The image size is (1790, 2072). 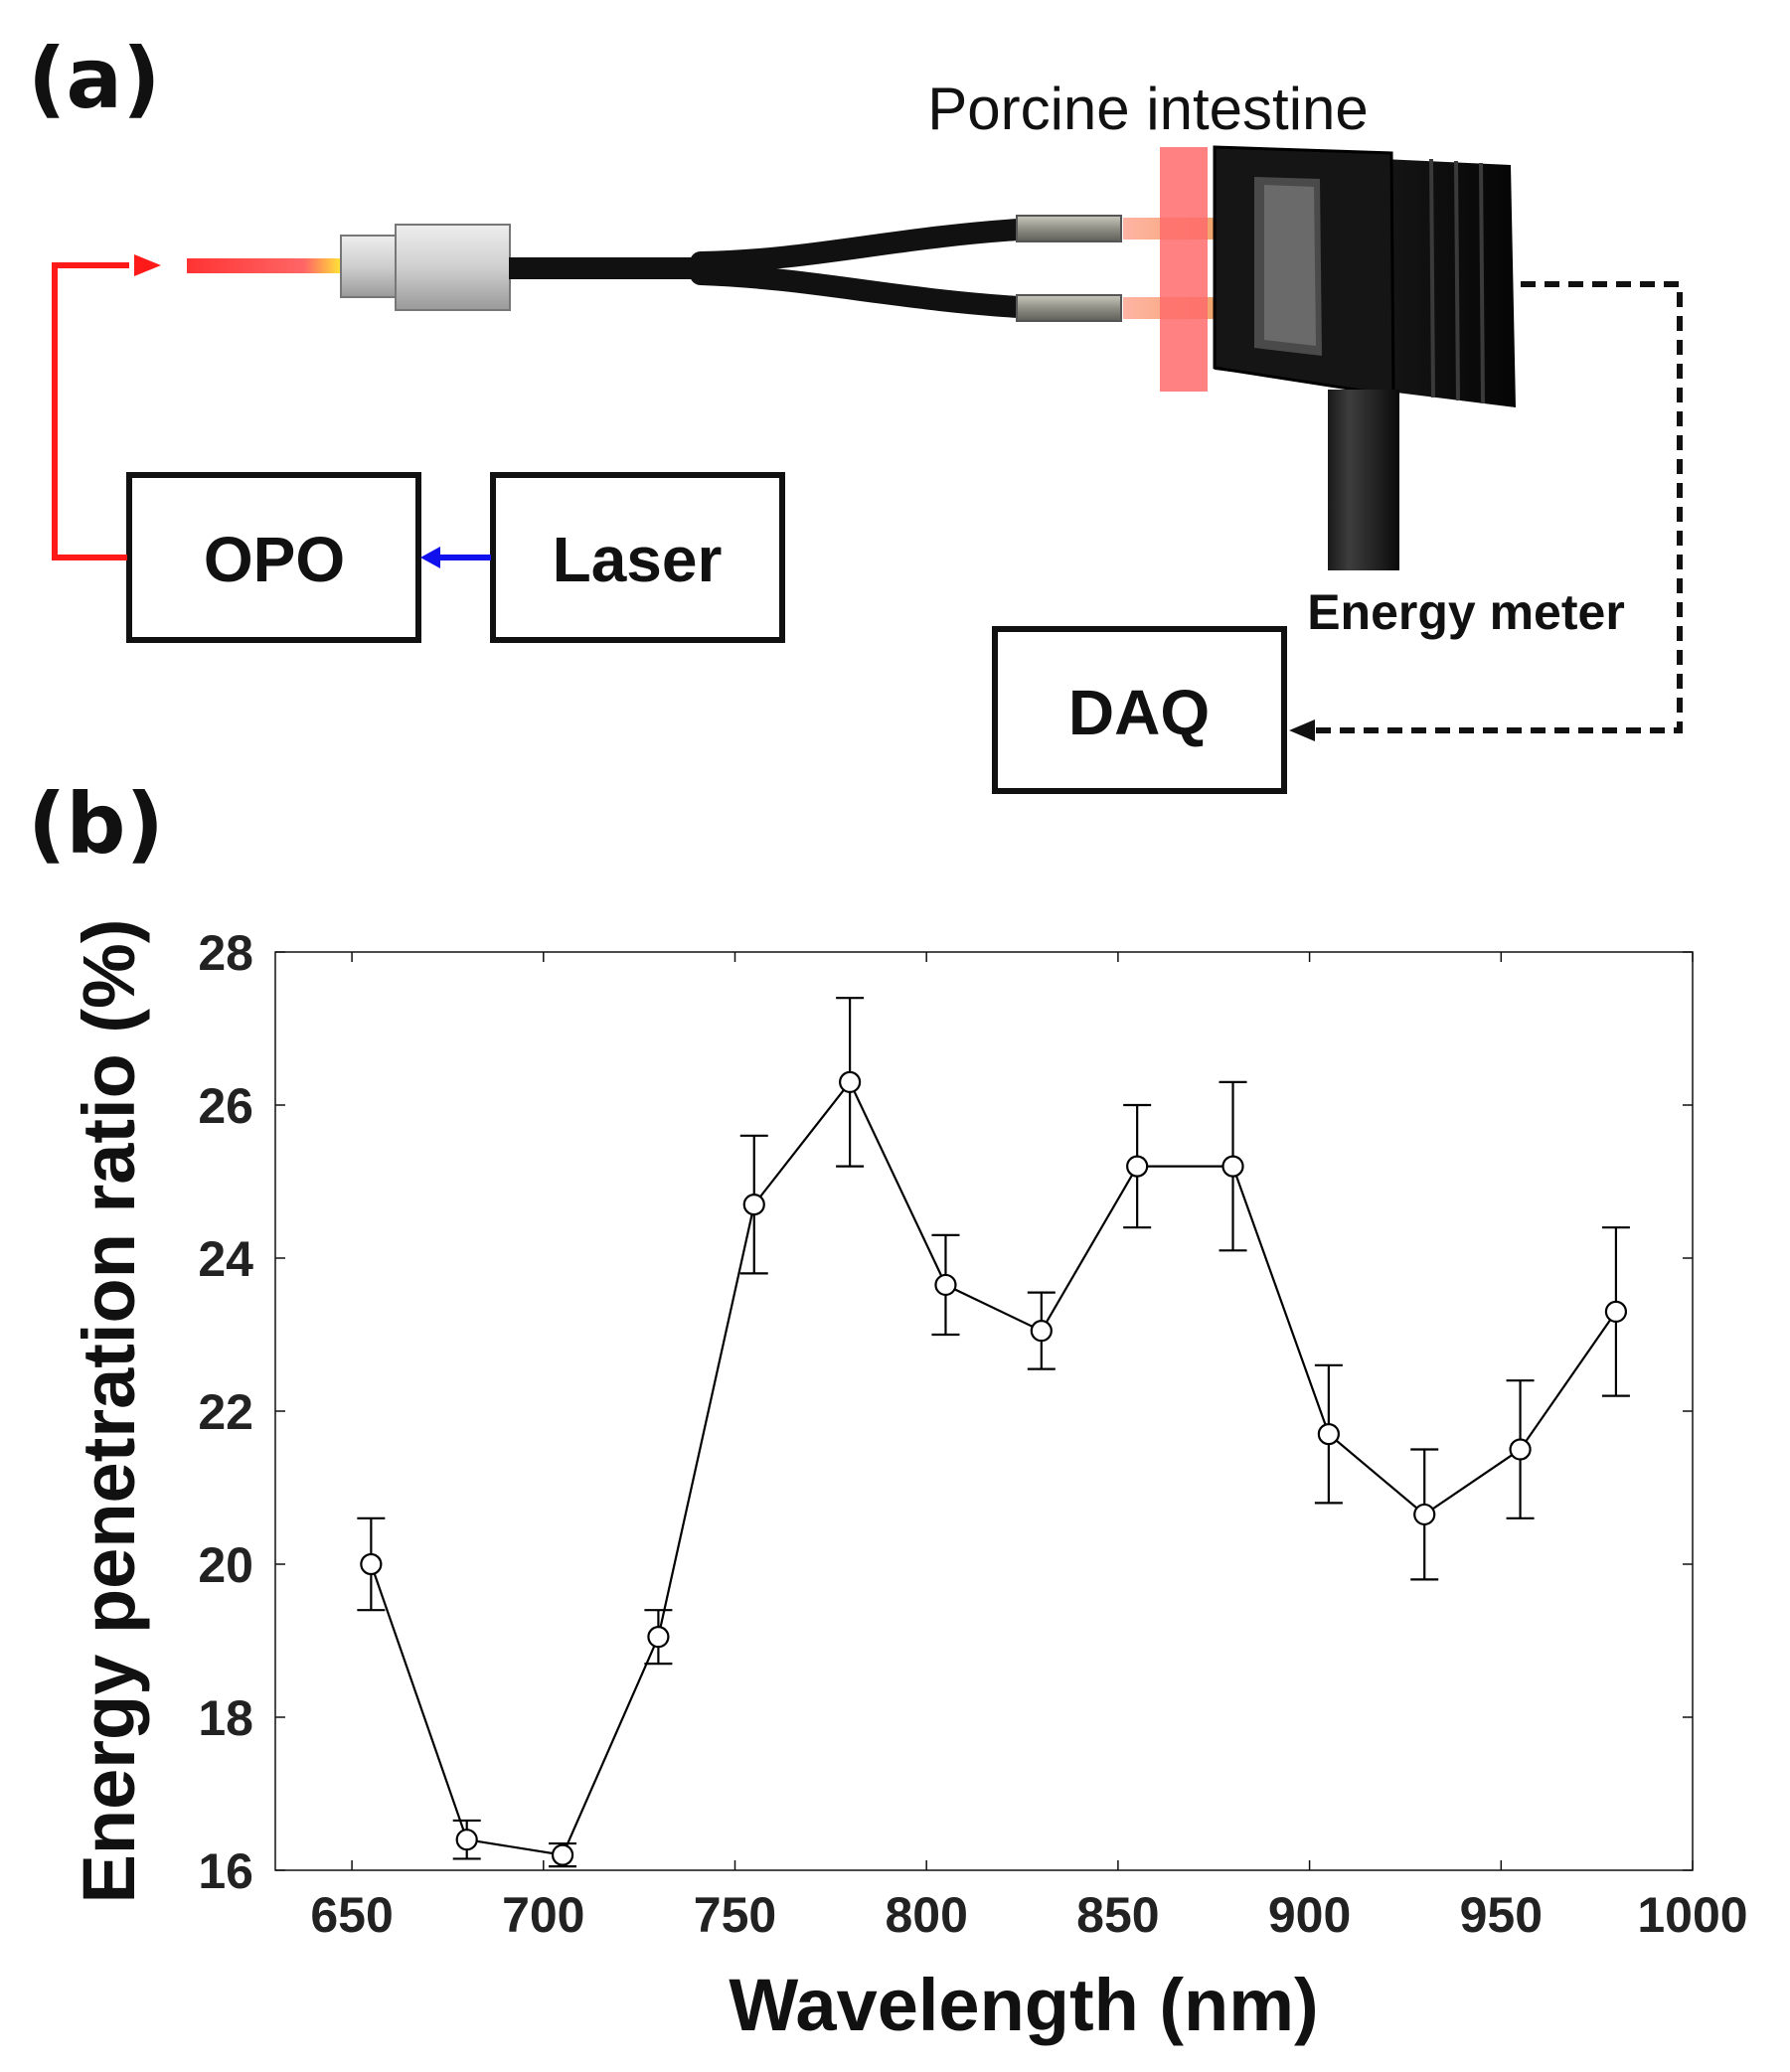 I want to click on energy-meter, so click(x=1364, y=357).